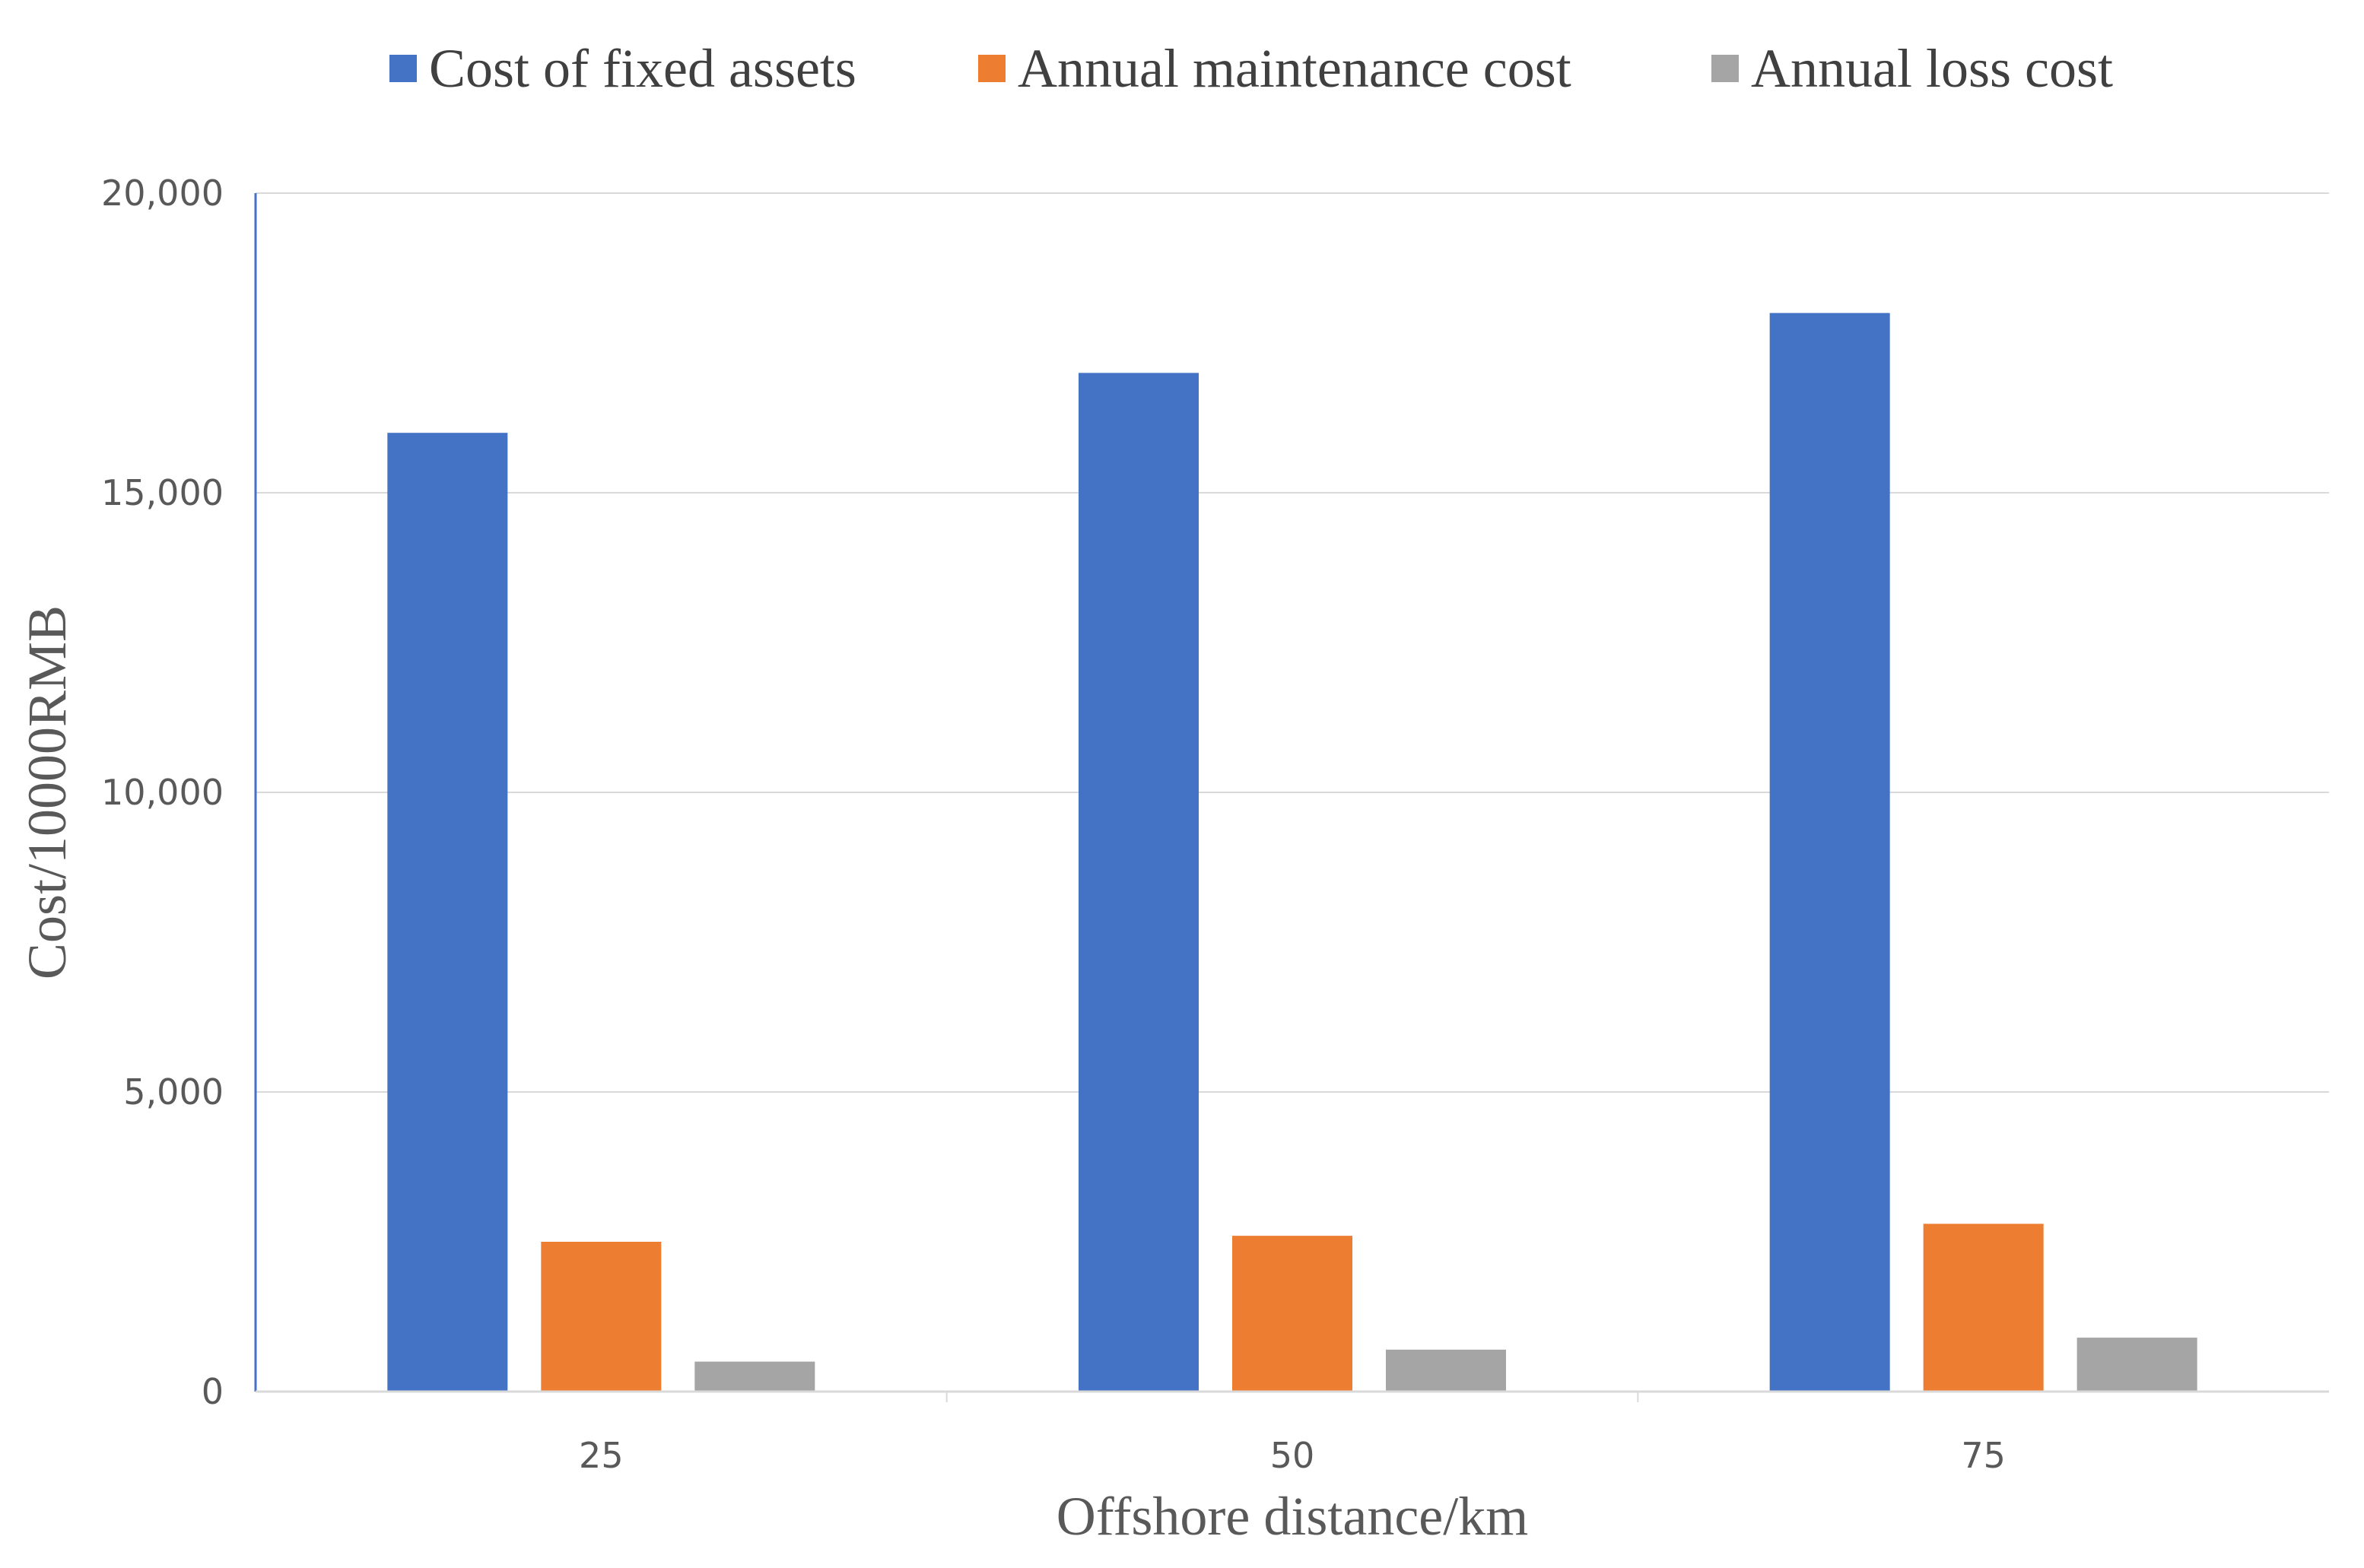 This screenshot has width=2364, height=1568. I want to click on y-tick-label: 0, so click(213, 1391).